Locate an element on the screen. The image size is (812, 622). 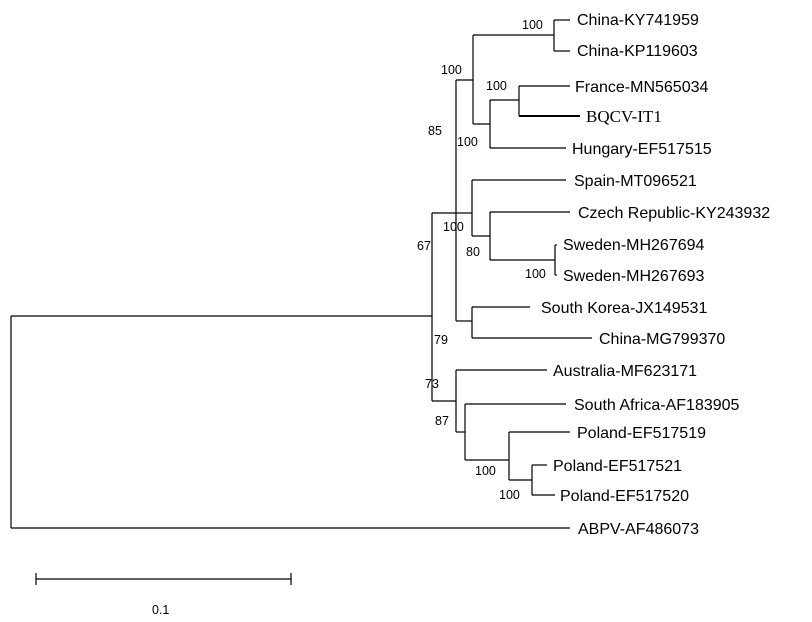
leaf-label: China-KP119603 is located at coordinates (637, 51).